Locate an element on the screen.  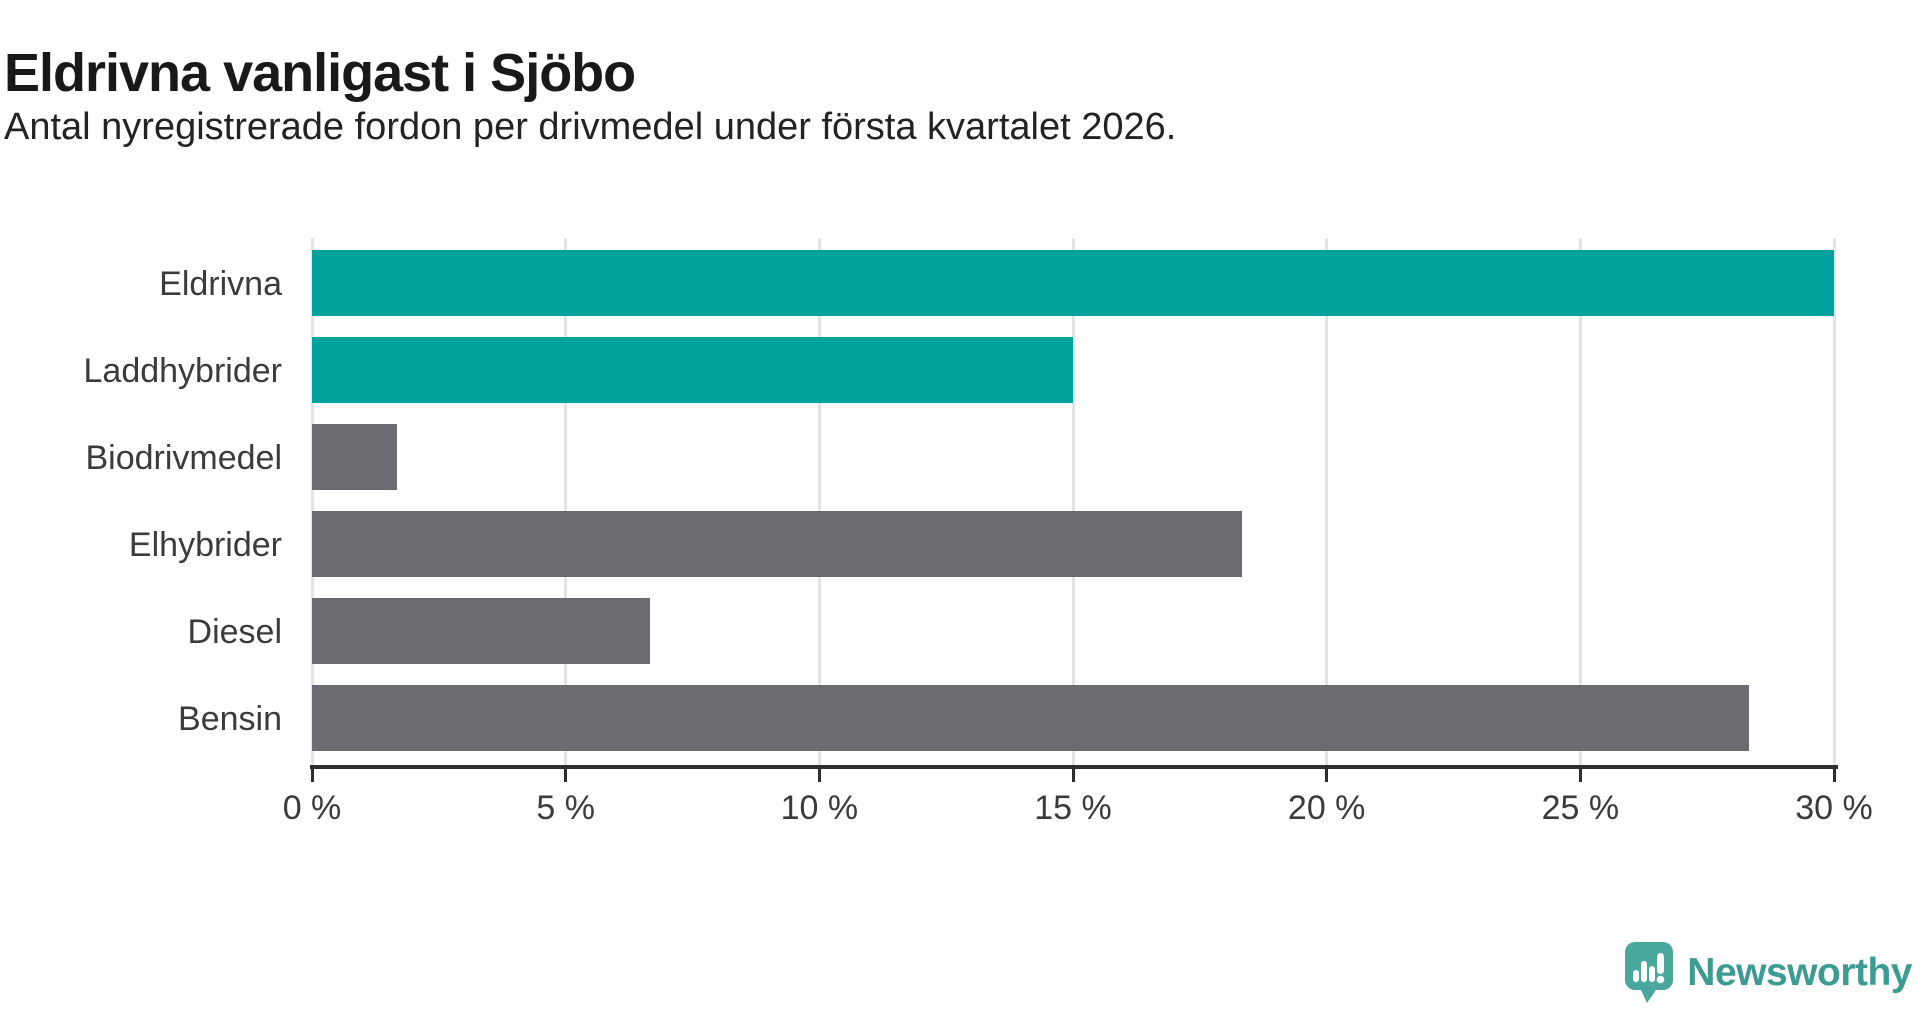
bar-elhybrider is located at coordinates (777, 544).